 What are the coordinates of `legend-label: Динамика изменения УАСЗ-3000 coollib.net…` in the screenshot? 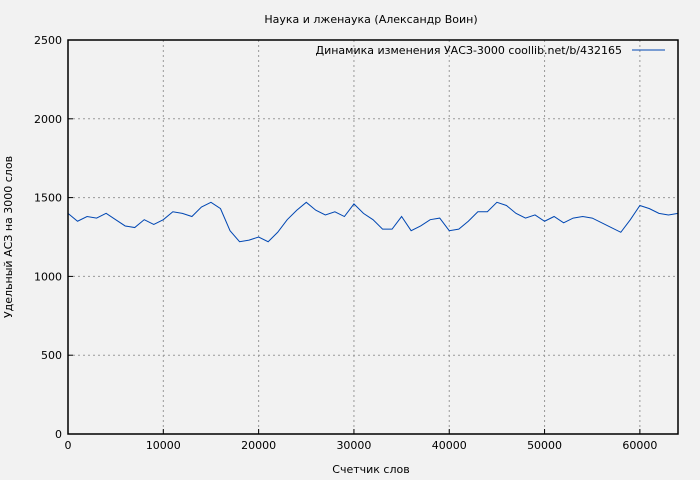 It's located at (469, 50).